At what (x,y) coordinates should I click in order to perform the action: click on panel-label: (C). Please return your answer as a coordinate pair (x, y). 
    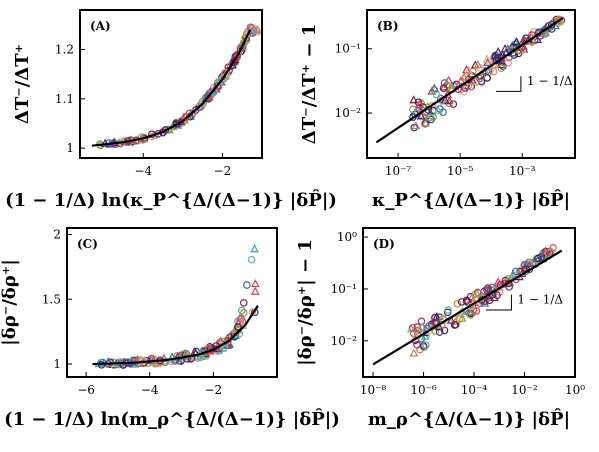
    Looking at the image, I should click on (87, 244).